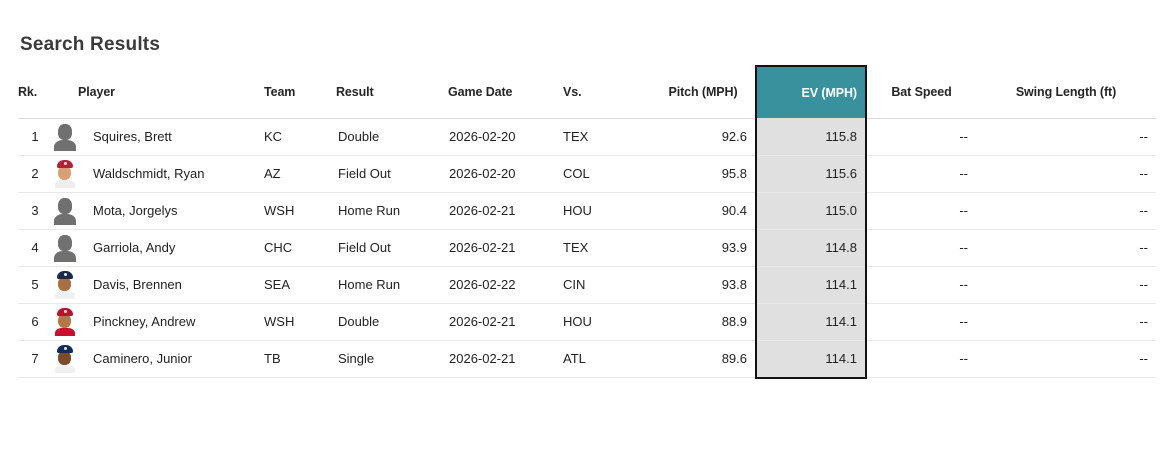 The width and height of the screenshot is (1163, 459). Describe the element at coordinates (35, 174) in the screenshot. I see `cell-rk: 2` at that location.